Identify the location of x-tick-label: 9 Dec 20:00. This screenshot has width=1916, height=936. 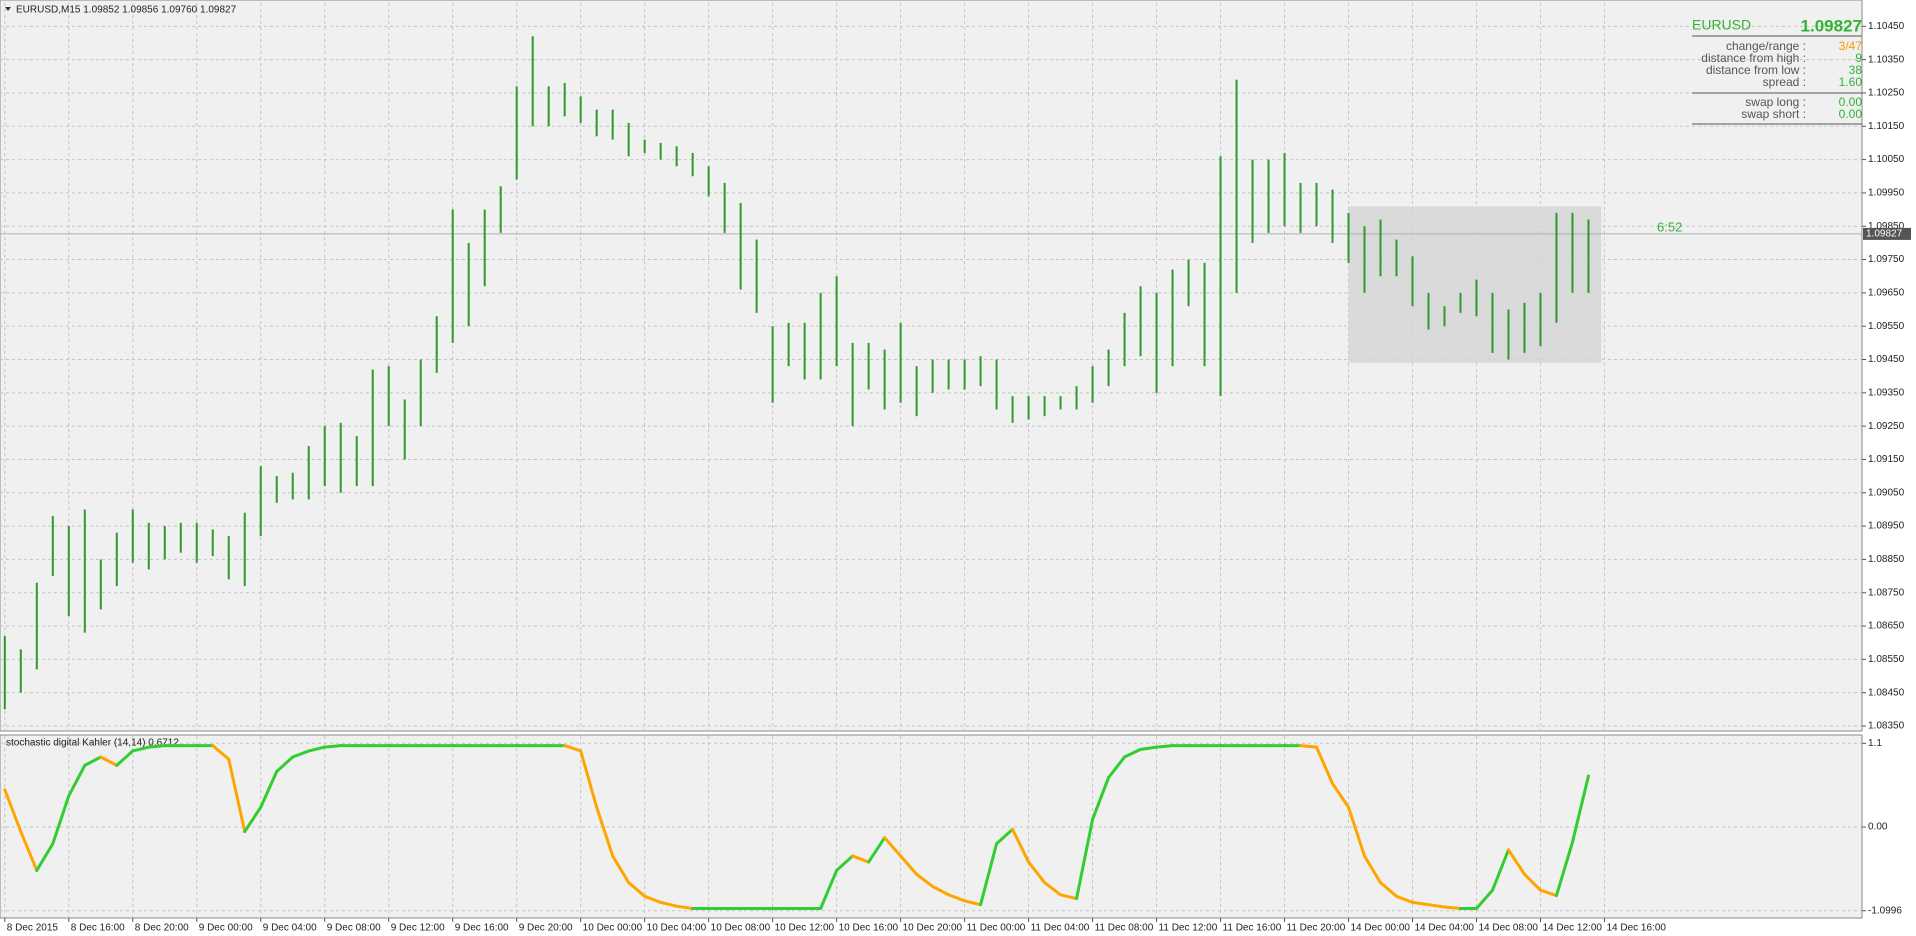
(546, 928).